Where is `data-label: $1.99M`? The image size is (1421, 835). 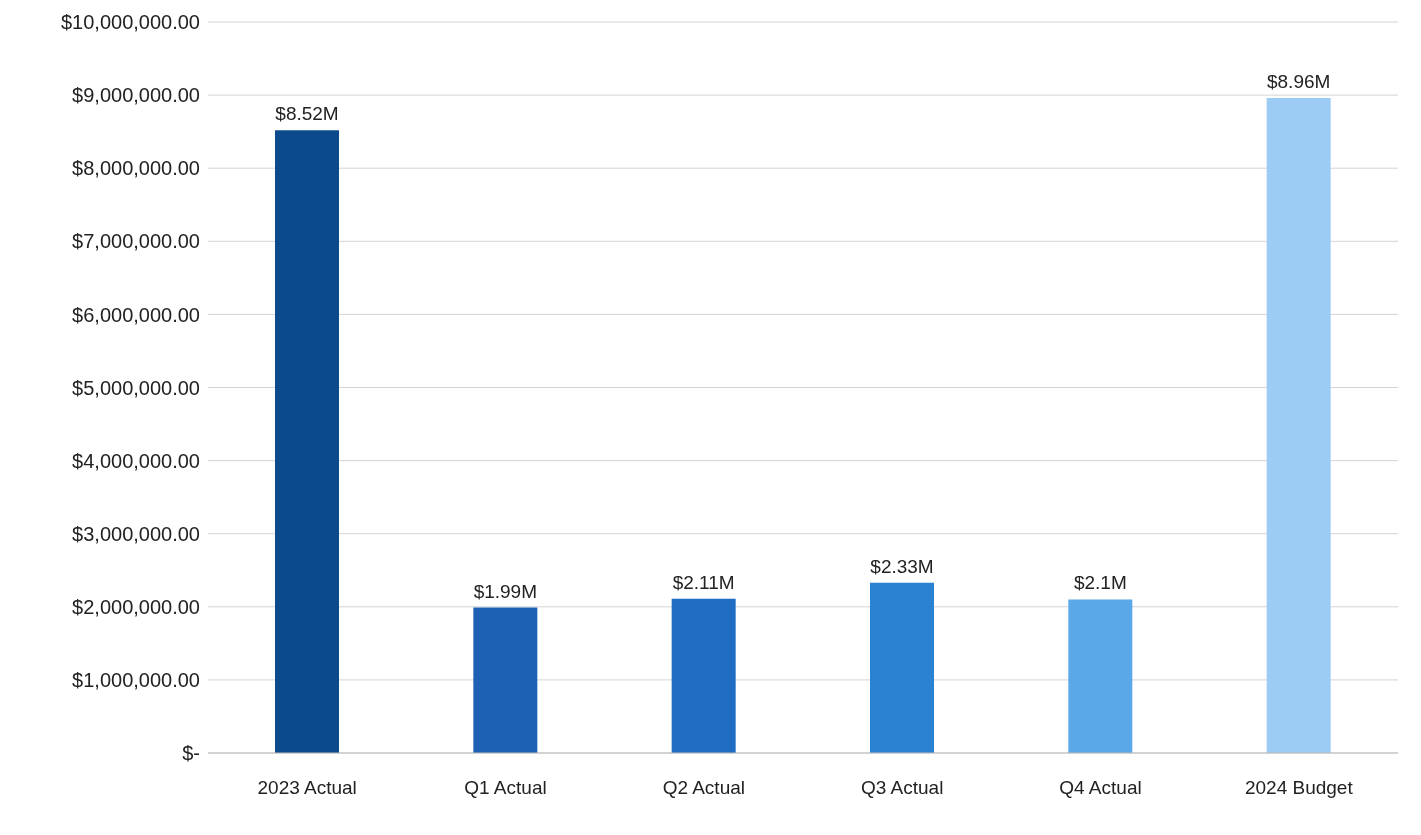
data-label: $1.99M is located at coordinates (505, 591).